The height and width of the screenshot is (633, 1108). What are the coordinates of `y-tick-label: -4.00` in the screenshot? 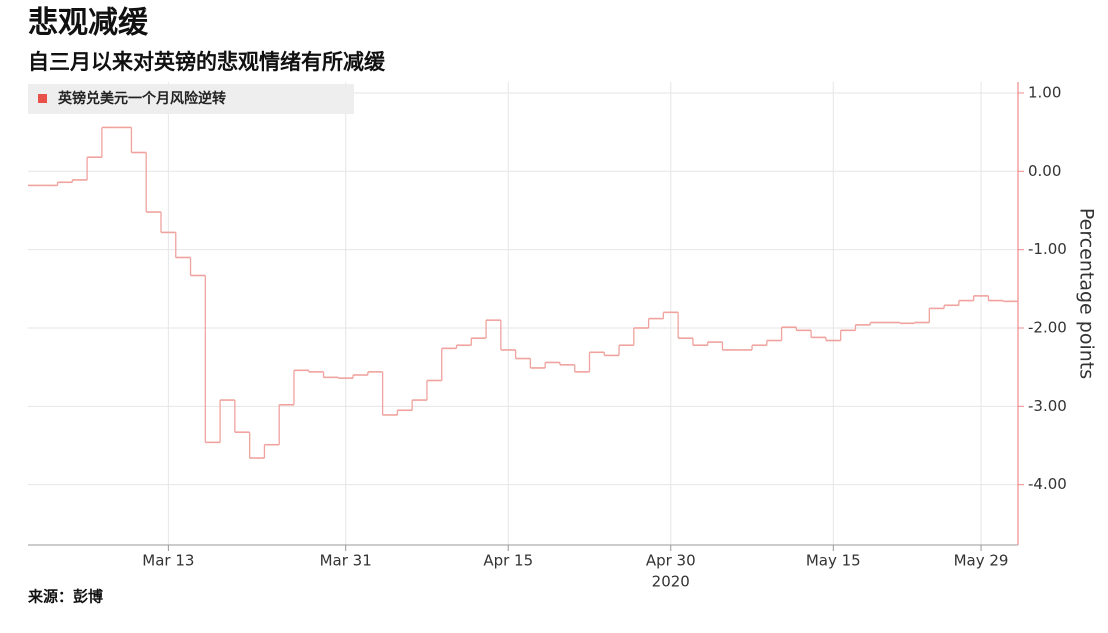 It's located at (1047, 484).